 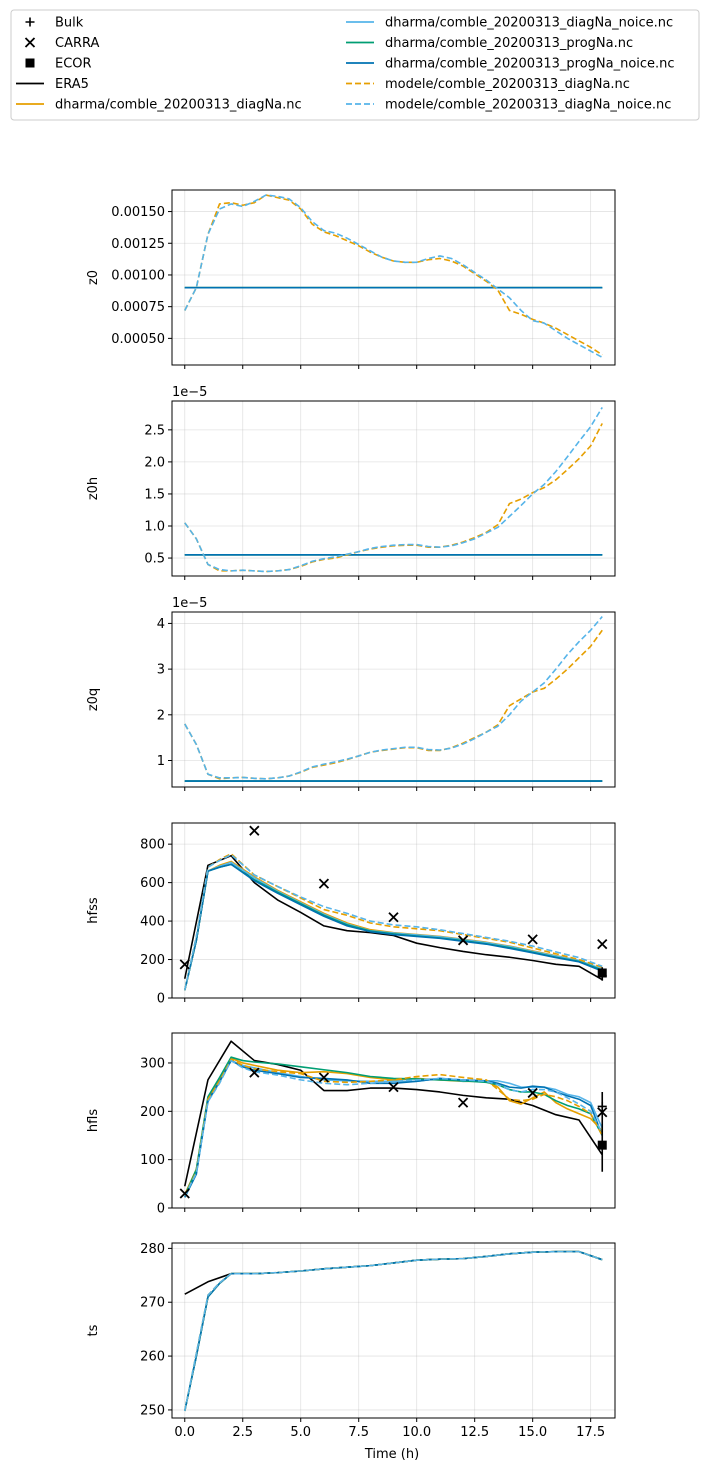 I want to click on y-tick: 1.0, so click(x=158, y=527).